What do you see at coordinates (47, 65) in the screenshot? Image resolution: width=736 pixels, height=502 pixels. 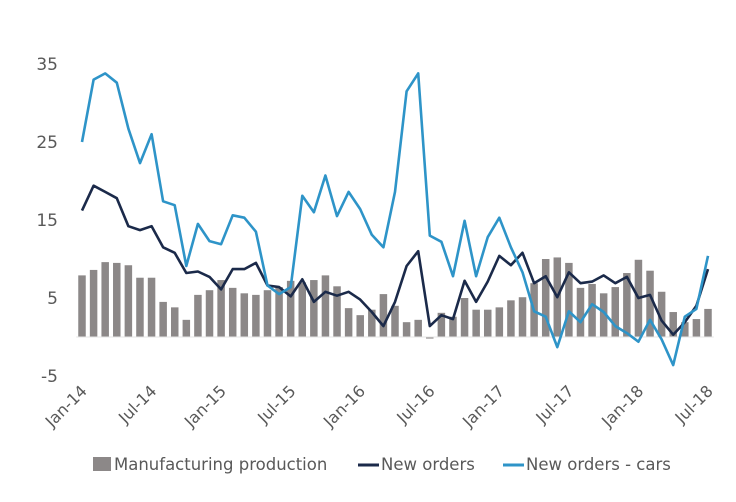 I see `y-tick-label: 35` at bounding box center [47, 65].